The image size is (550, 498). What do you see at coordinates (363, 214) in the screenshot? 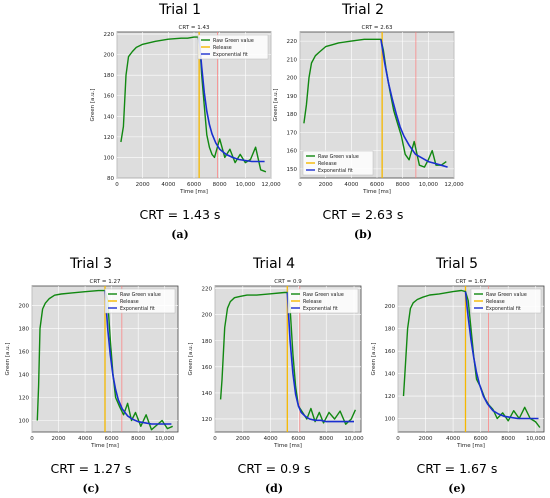
I see `crt-label: CRT = 2.63 s` at bounding box center [363, 214].